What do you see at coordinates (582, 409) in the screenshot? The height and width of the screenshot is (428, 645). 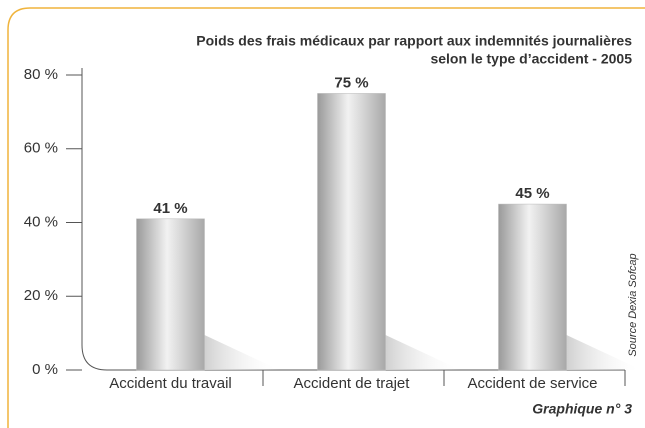 I see `caption: Graphique n° 3` at bounding box center [582, 409].